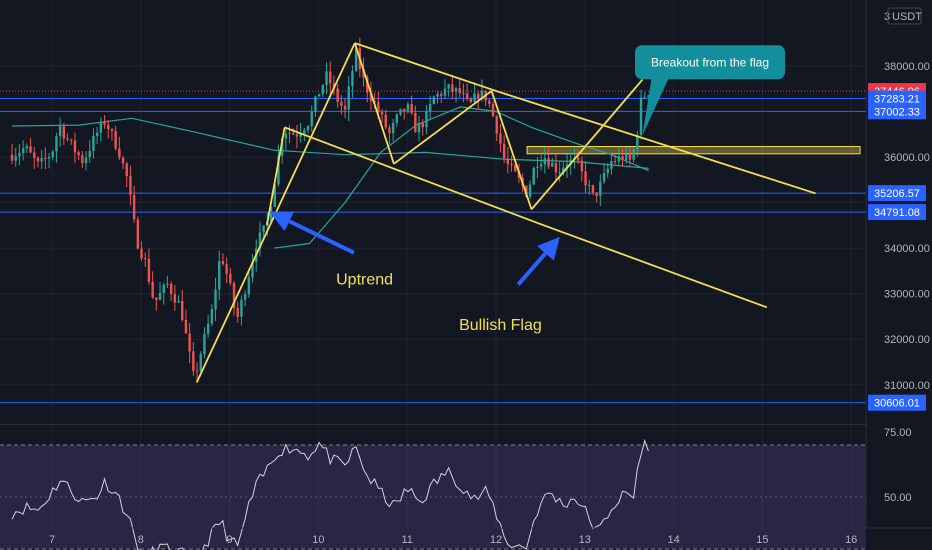 This screenshot has width=932, height=550. Describe the element at coordinates (433, 424) in the screenshot. I see `pane-separator` at that location.